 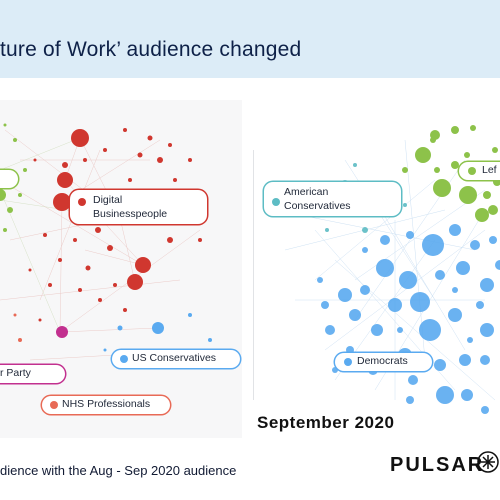 I want to click on label-green-cluster, so click(x=9, y=179).